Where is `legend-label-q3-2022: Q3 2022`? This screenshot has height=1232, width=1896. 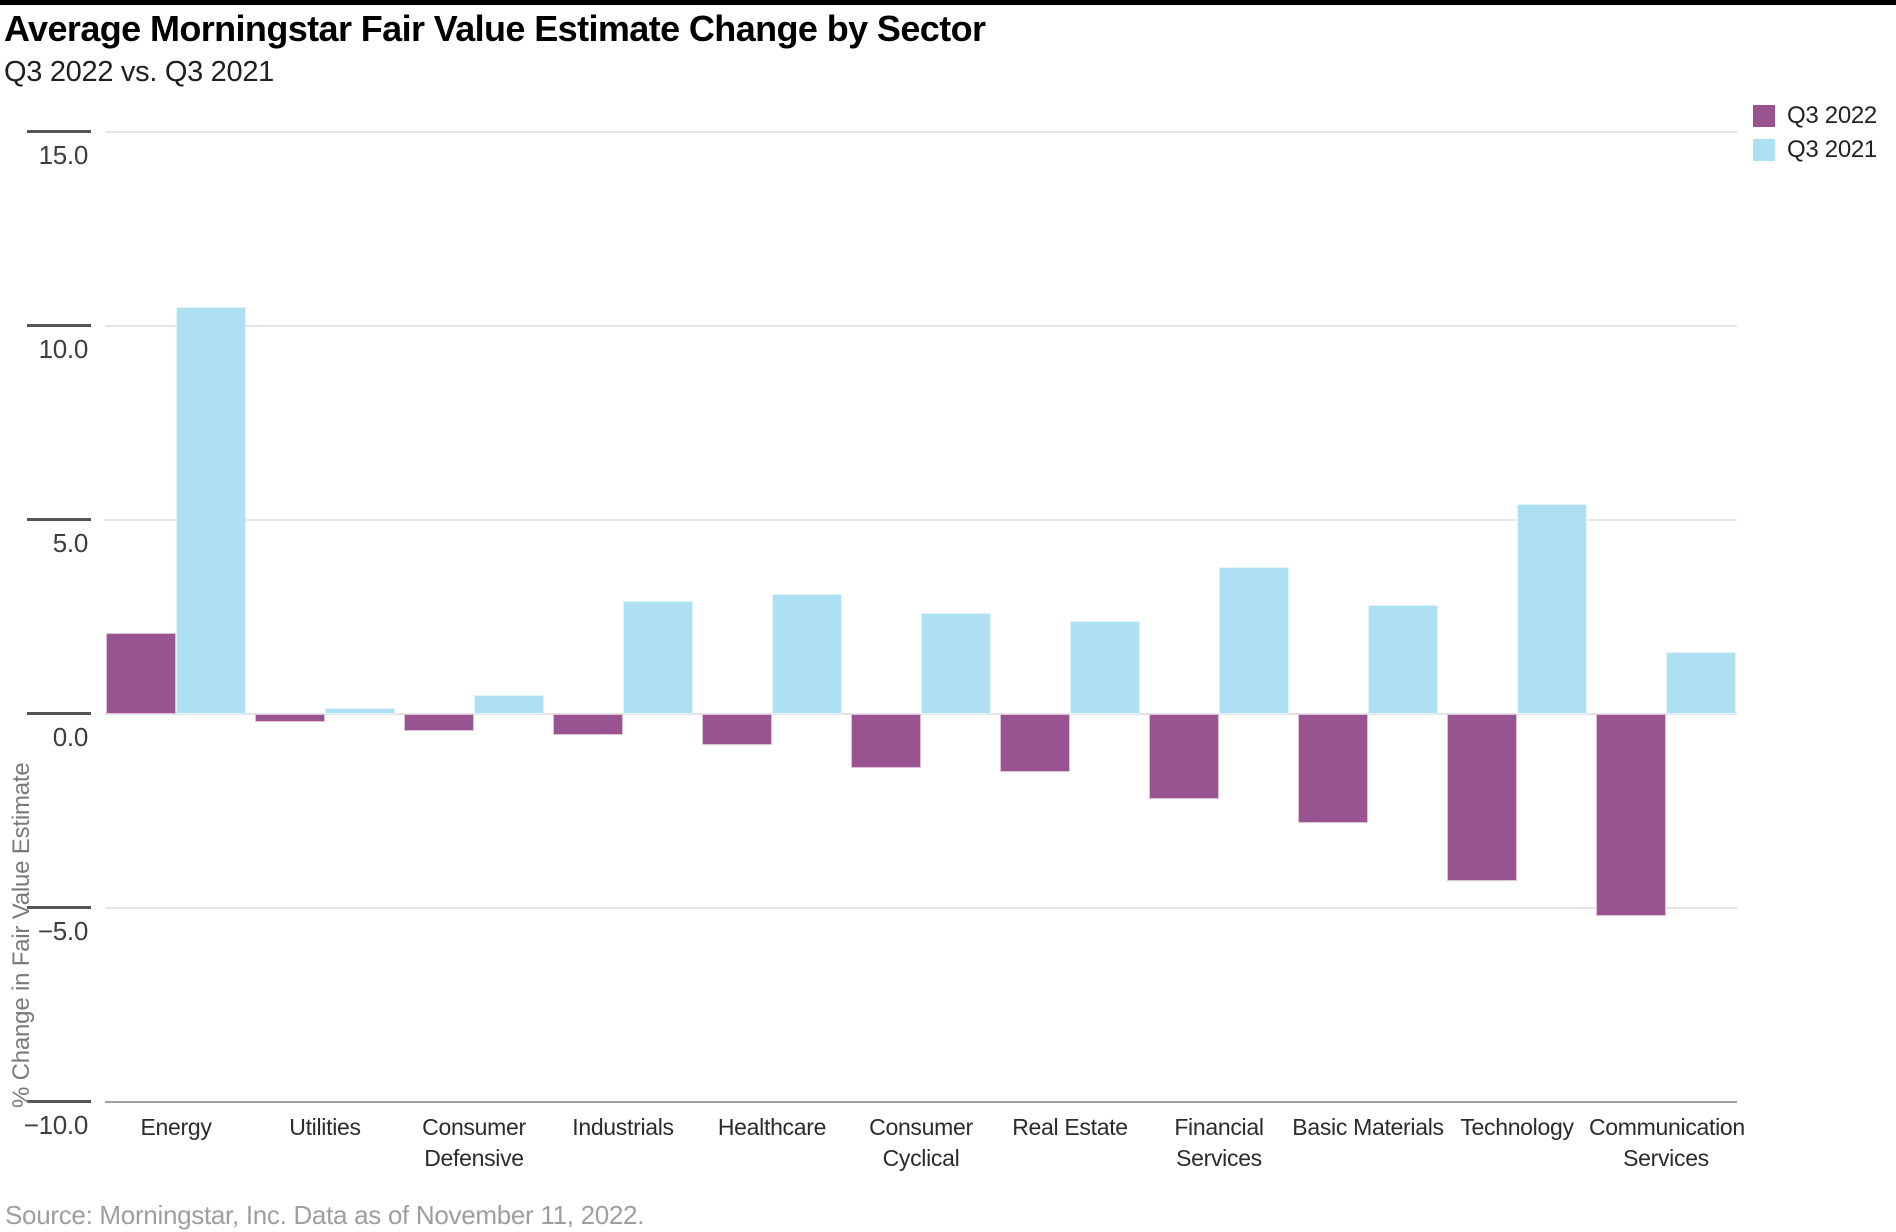 legend-label-q3-2022: Q3 2022 is located at coordinates (1832, 115).